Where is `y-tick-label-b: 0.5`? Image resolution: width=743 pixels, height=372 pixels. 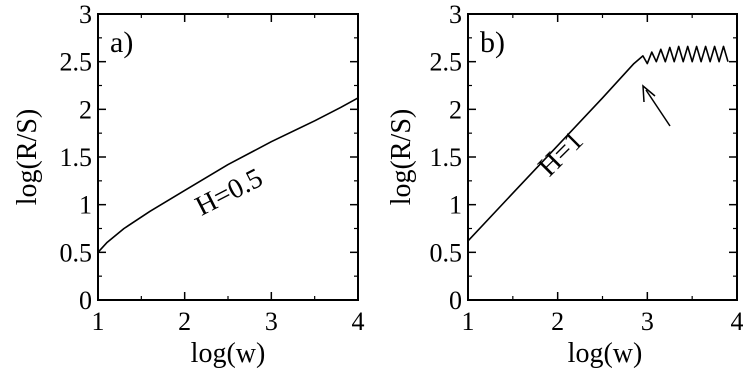
y-tick-label-b: 0.5 is located at coordinates (446, 252).